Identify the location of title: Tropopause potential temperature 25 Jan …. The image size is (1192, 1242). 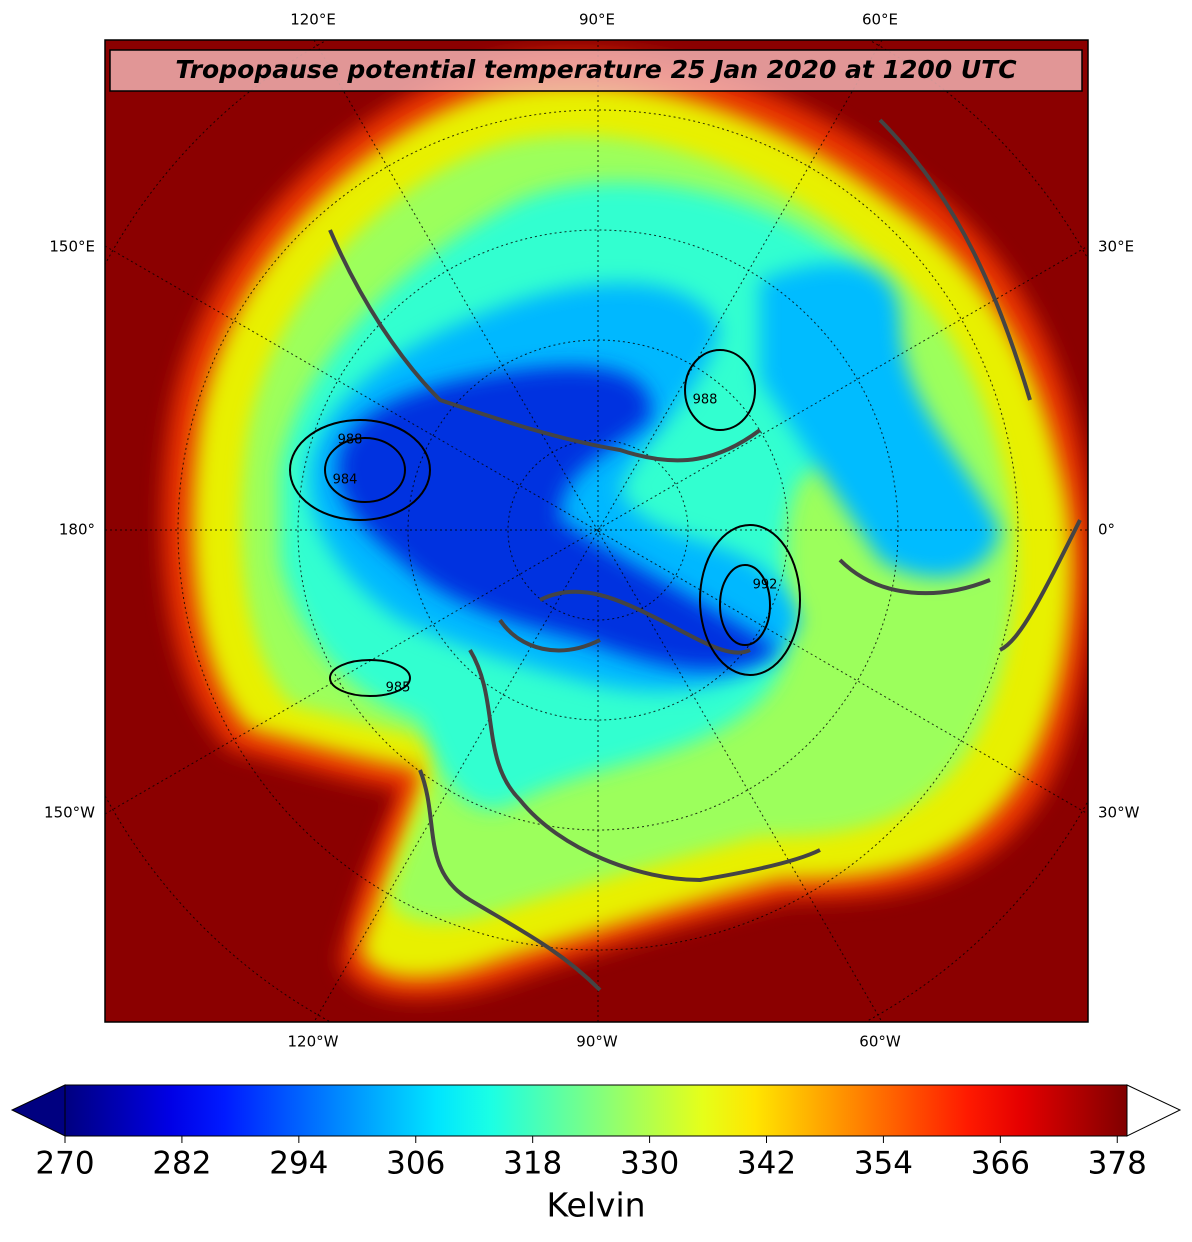
(596, 69).